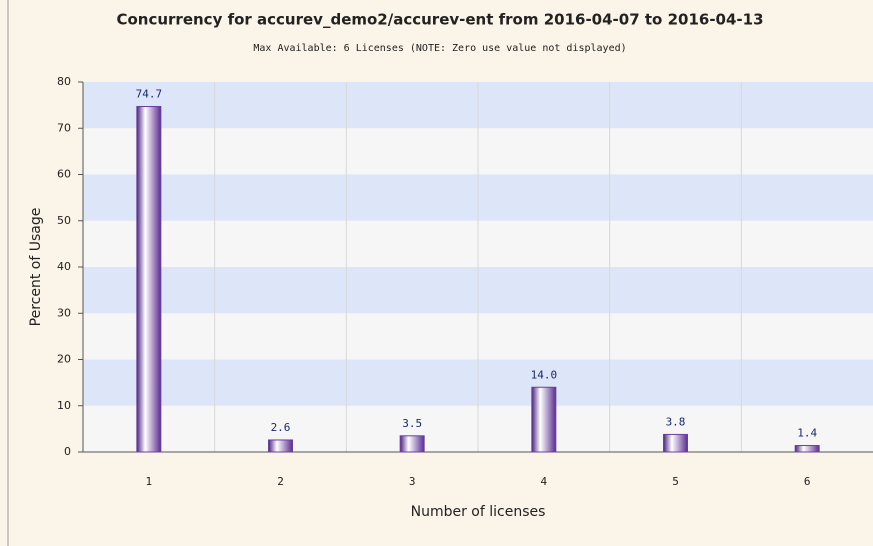 The width and height of the screenshot is (873, 546). I want to click on y-tick-label: 40, so click(64, 266).